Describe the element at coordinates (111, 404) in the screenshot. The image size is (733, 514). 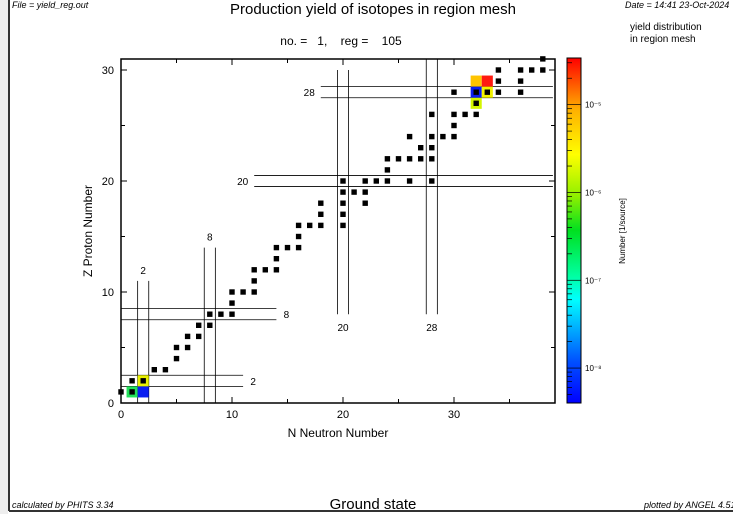
I see `y-tick-label: 0` at that location.